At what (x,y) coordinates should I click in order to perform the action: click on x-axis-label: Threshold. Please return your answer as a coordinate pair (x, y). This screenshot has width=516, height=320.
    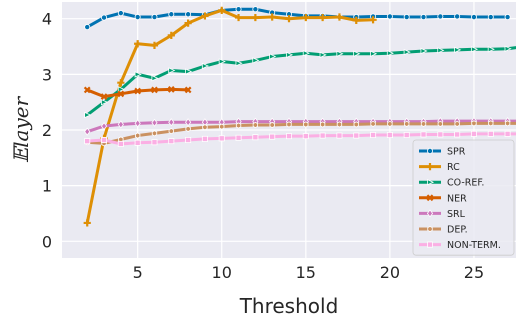
    Looking at the image, I should click on (289, 306).